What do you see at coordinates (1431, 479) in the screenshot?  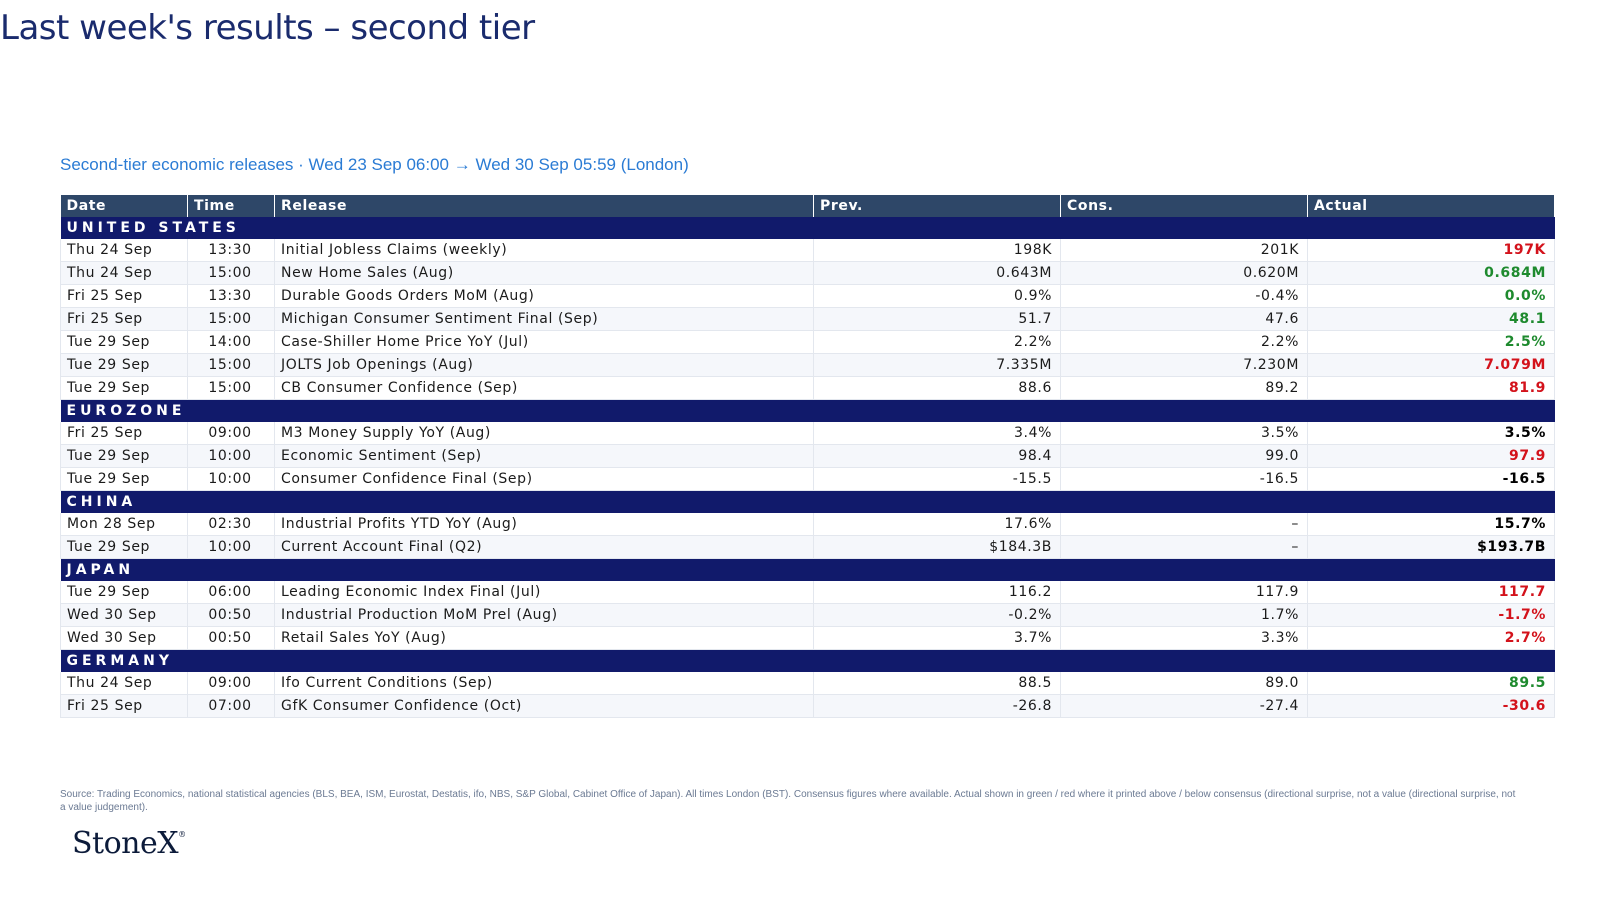 I see `actual-cell: -16.5` at bounding box center [1431, 479].